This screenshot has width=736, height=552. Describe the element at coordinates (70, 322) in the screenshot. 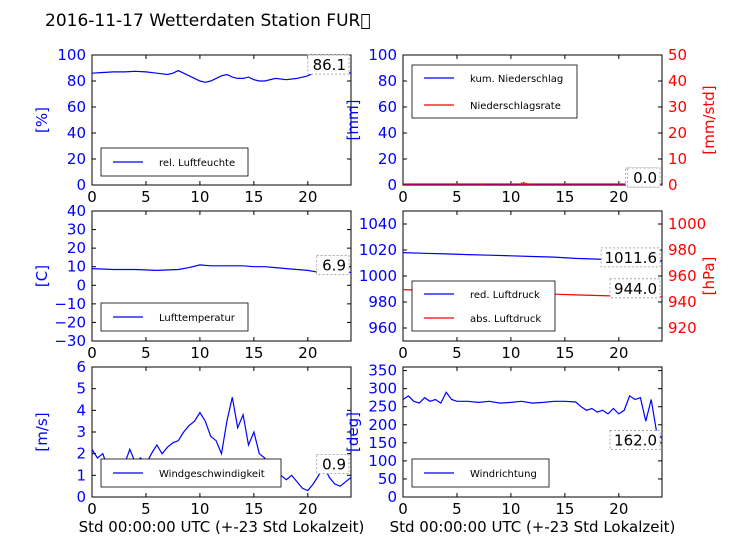

I see `y-tick-label: −20` at that location.